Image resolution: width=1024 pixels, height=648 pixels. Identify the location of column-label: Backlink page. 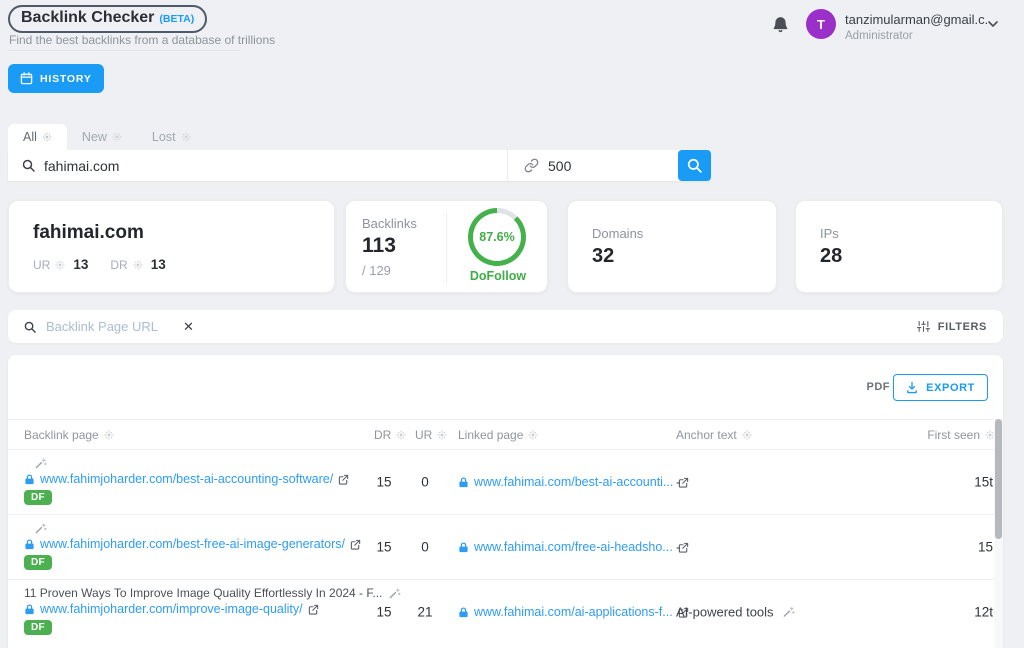
(61, 435).